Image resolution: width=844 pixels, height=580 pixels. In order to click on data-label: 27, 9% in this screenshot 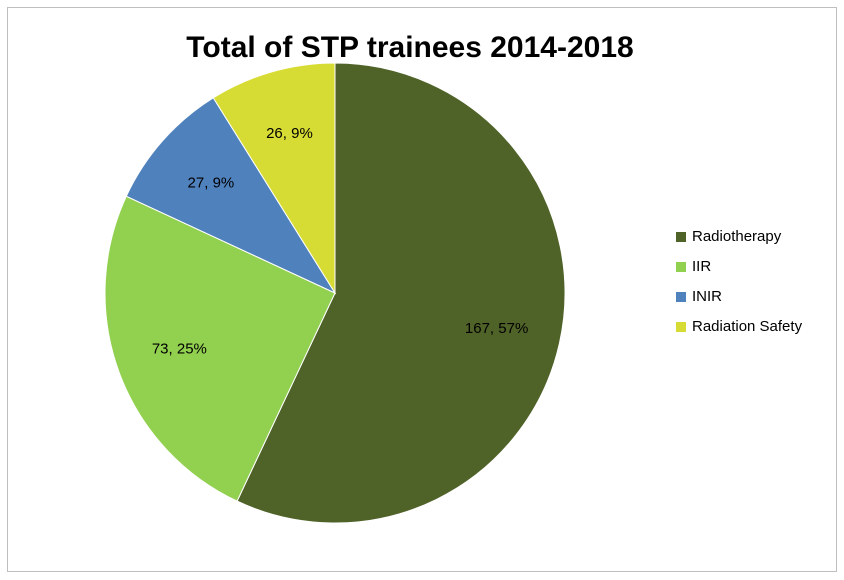, I will do `click(211, 182)`.